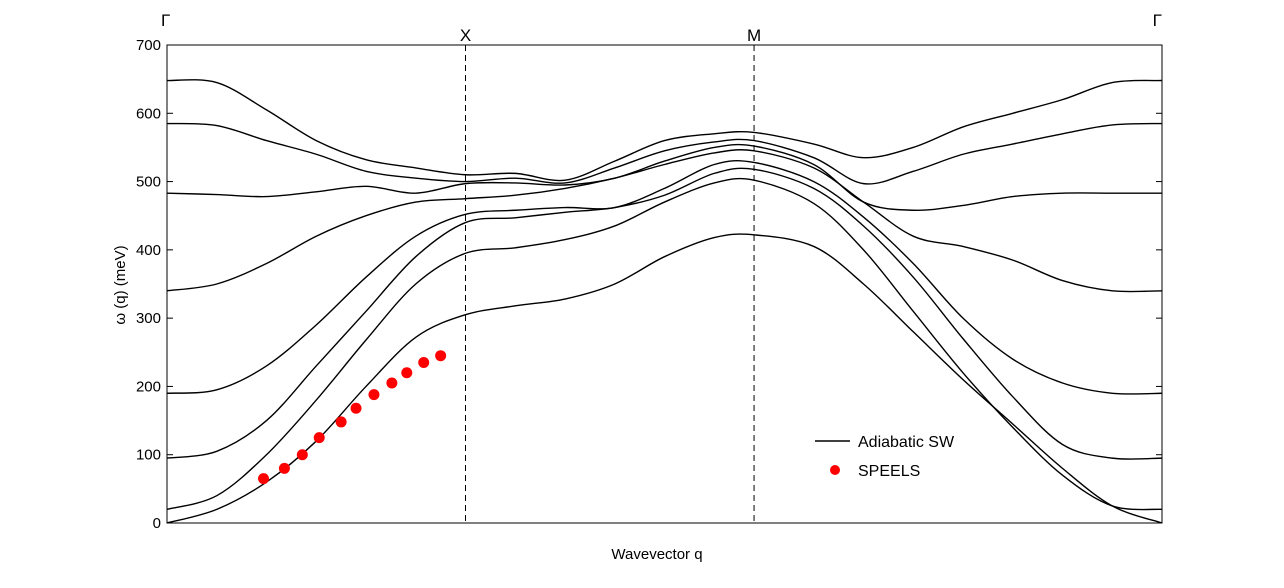  Describe the element at coordinates (835, 470) in the screenshot. I see `legend-dot-swatch` at that location.